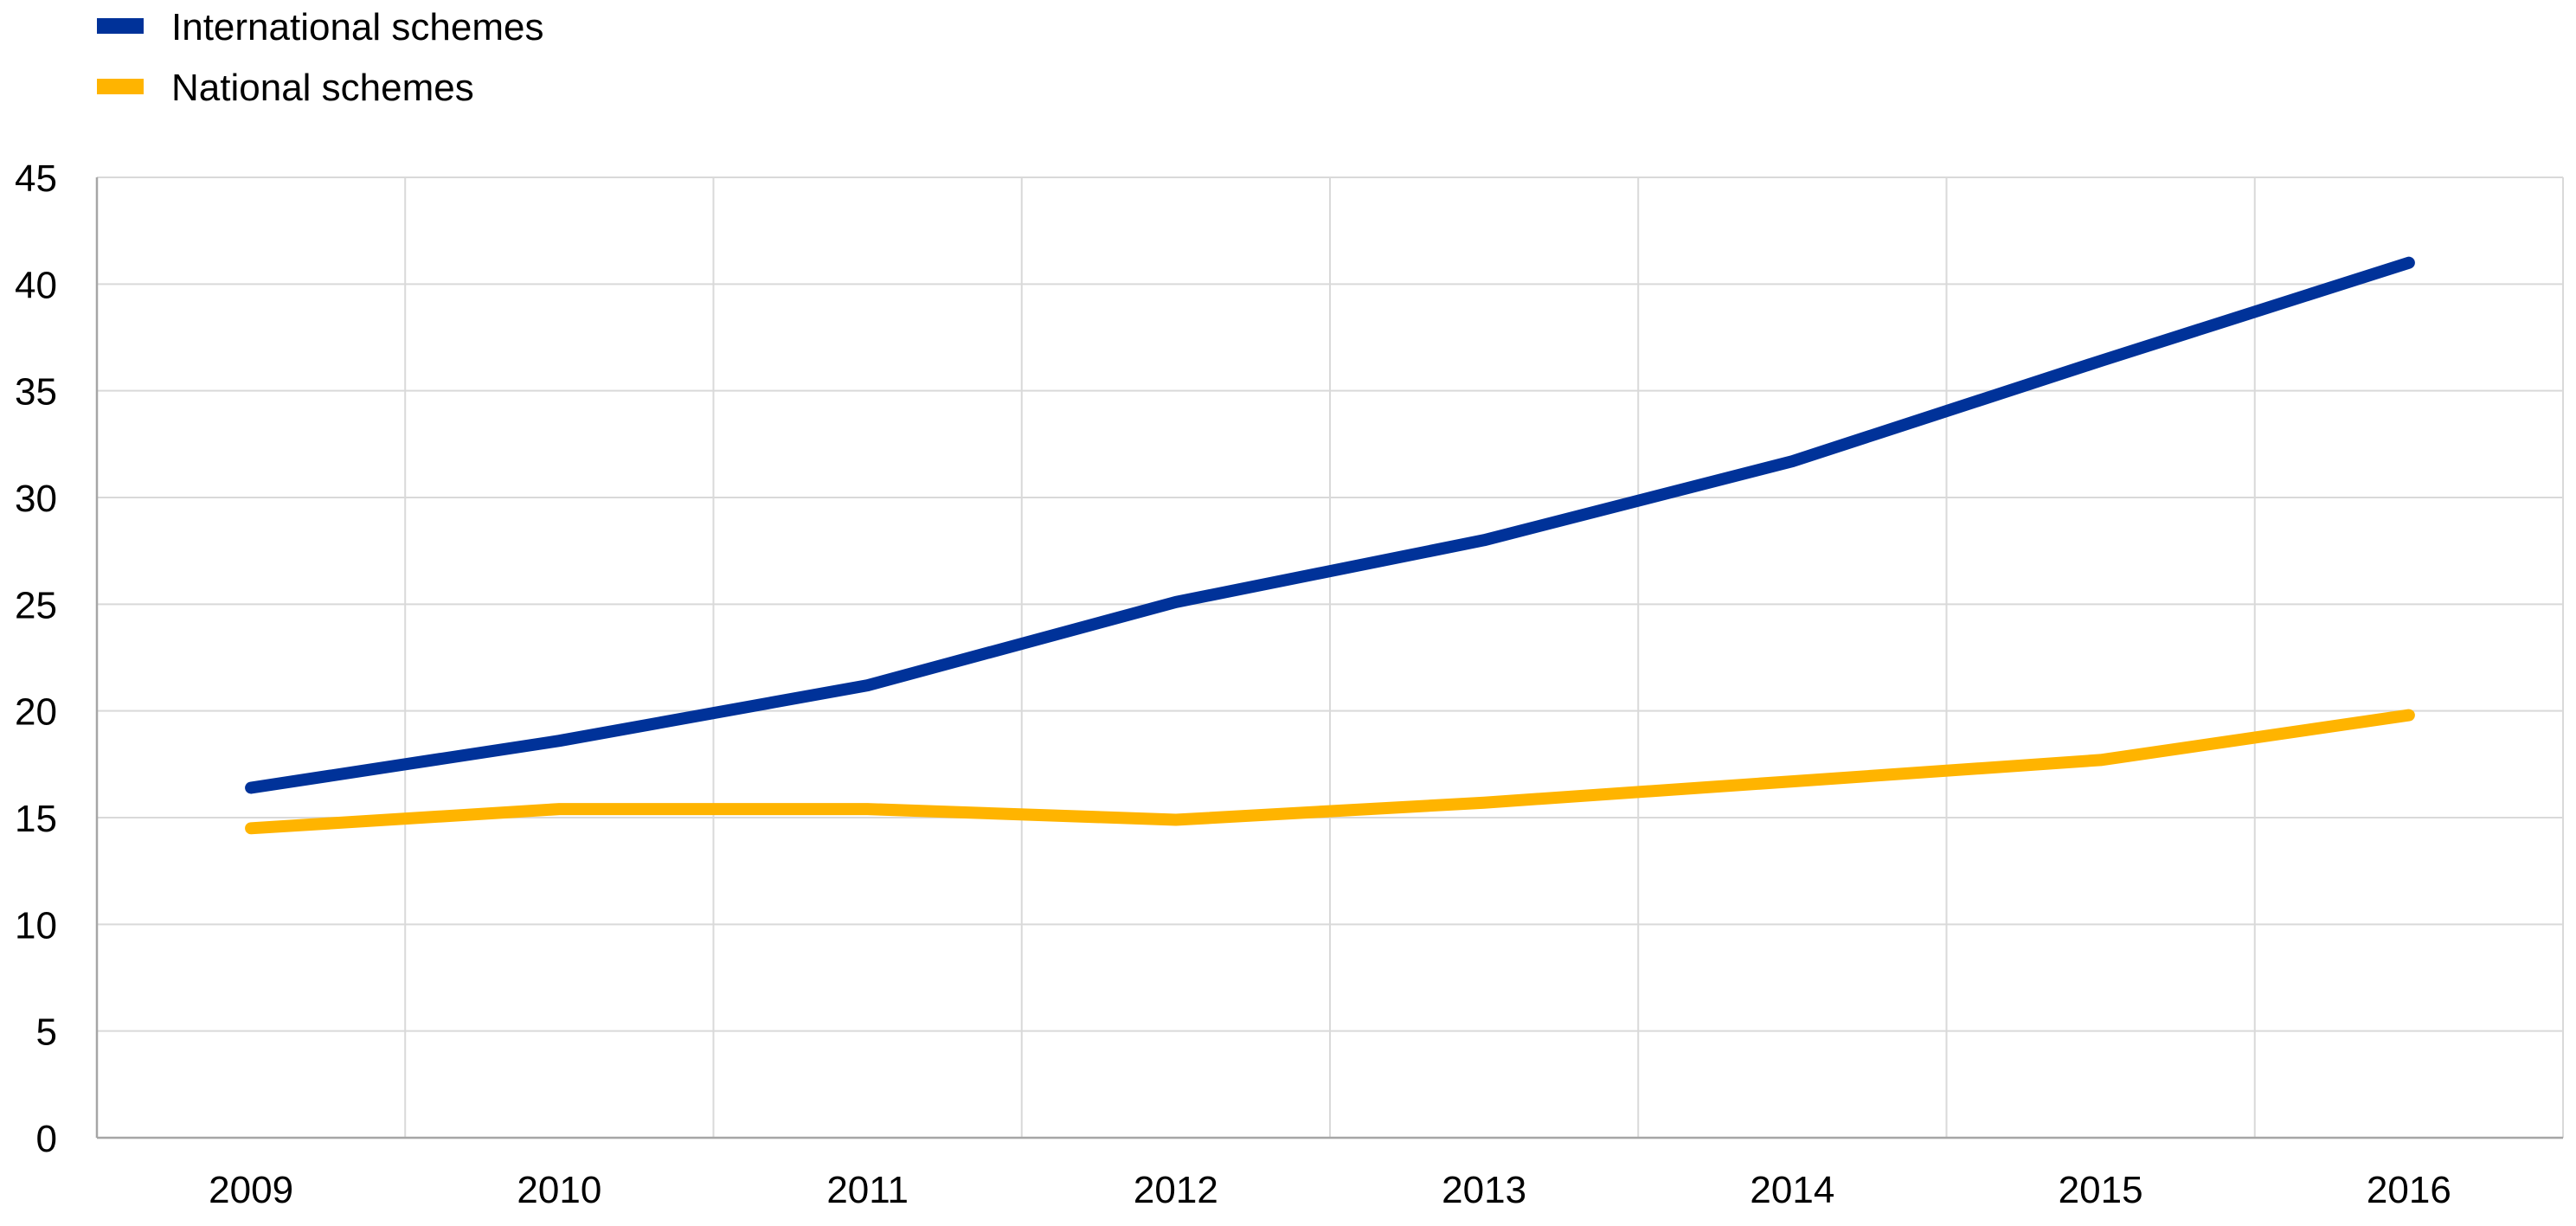 This screenshot has width=2576, height=1226. I want to click on y-axis-ticks: 0 5 10 15 20 25 30 35 40 45, so click(36, 658).